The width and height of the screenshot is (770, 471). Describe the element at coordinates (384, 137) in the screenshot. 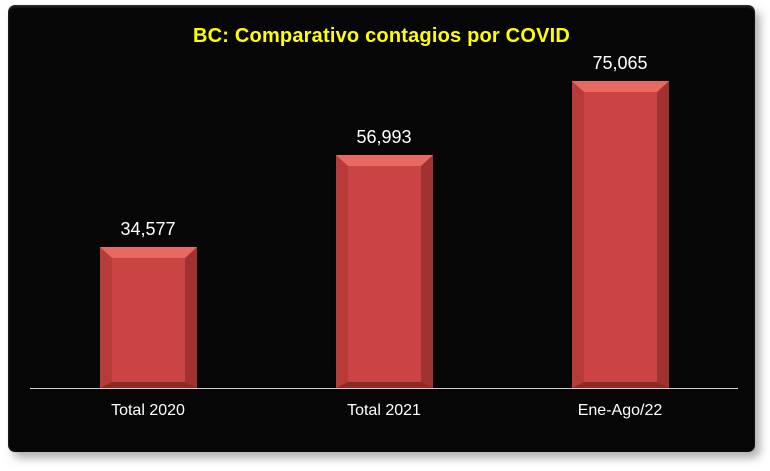

I see `bar-value-label: 56,993` at that location.